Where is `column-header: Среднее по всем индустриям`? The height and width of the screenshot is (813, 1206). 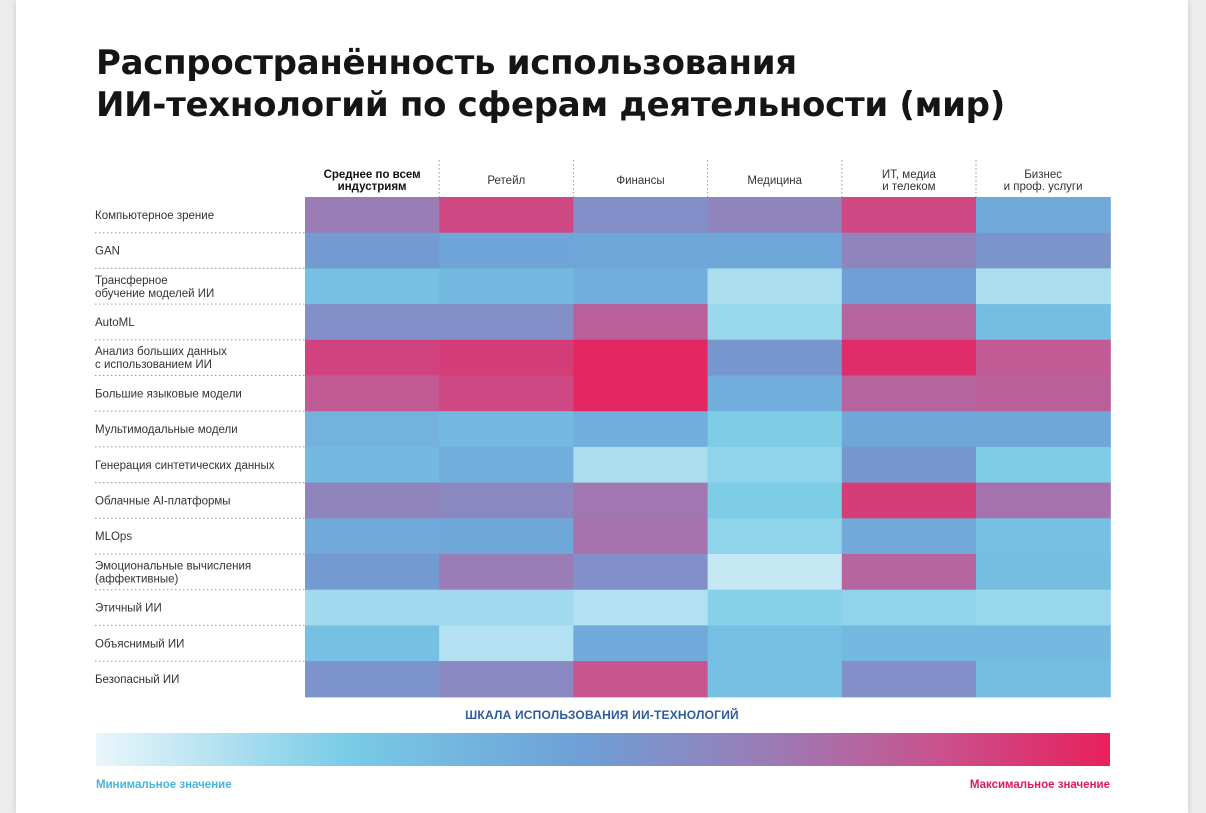 column-header: Среднее по всем индустриям is located at coordinates (372, 181).